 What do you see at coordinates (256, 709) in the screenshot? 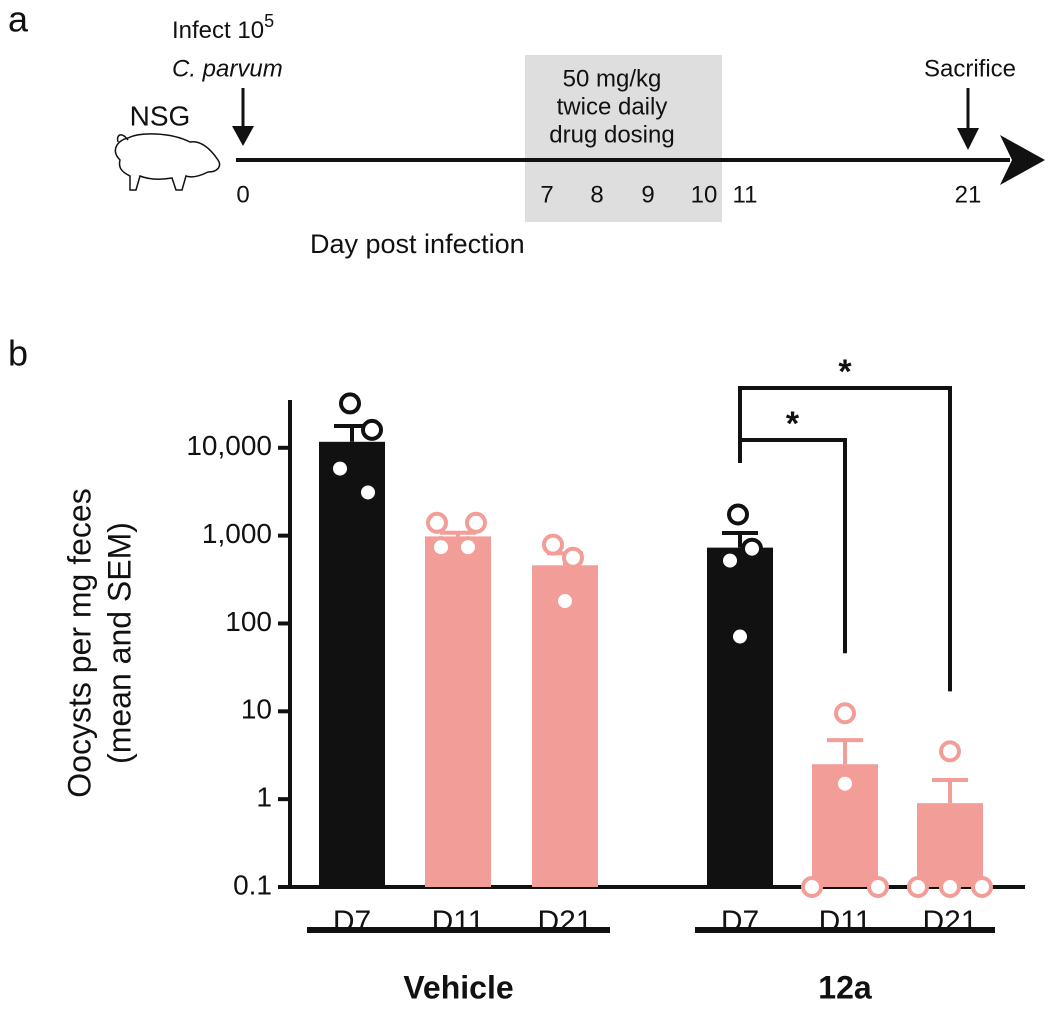
I see `y-tick-label: 10` at bounding box center [256, 709].